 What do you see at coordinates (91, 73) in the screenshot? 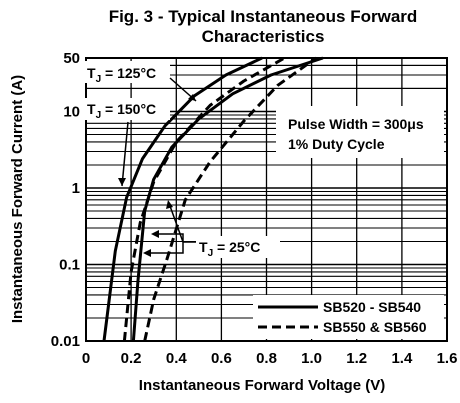
I see `tj125-main: T` at bounding box center [91, 73].